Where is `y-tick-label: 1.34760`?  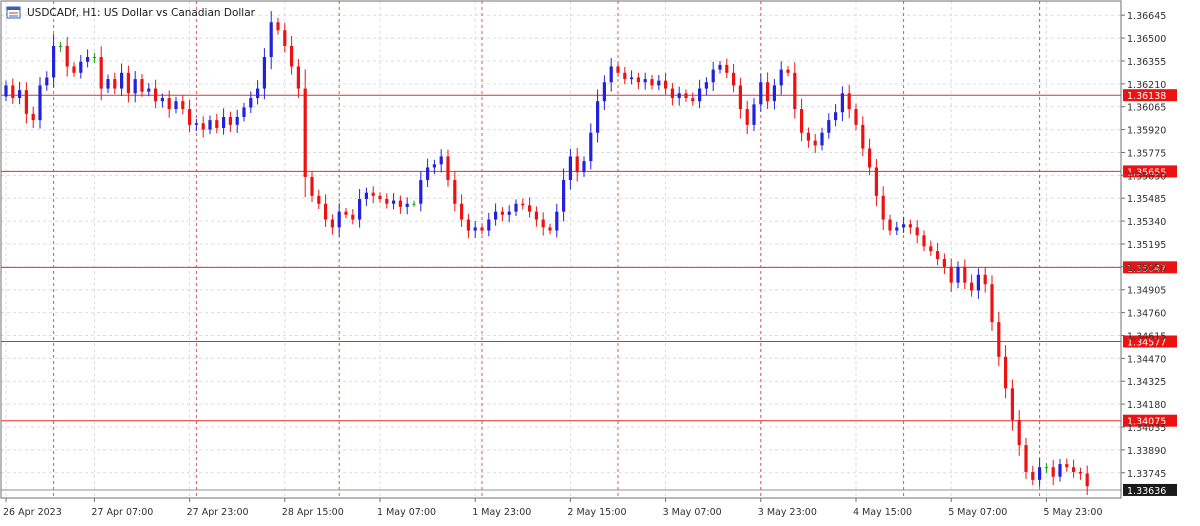
y-tick-label: 1.34760 is located at coordinates (1146, 314).